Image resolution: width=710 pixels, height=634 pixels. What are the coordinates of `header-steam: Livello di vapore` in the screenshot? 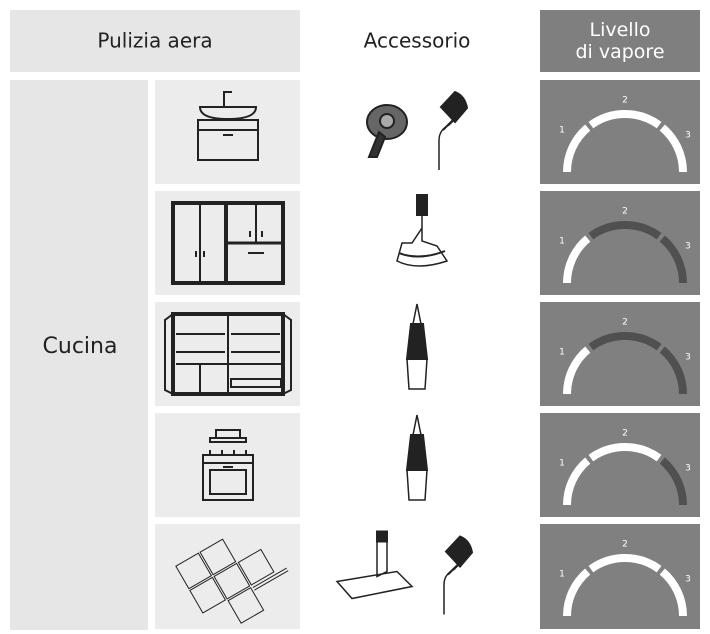 It's located at (619, 41).